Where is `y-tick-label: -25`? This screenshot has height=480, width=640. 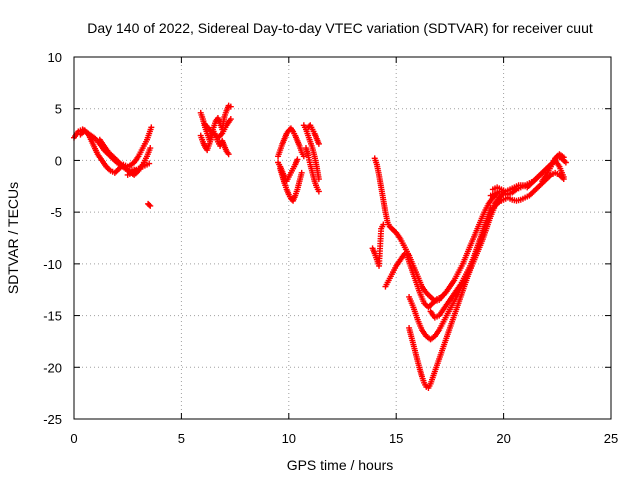 y-tick-label: -25 is located at coordinates (52, 419).